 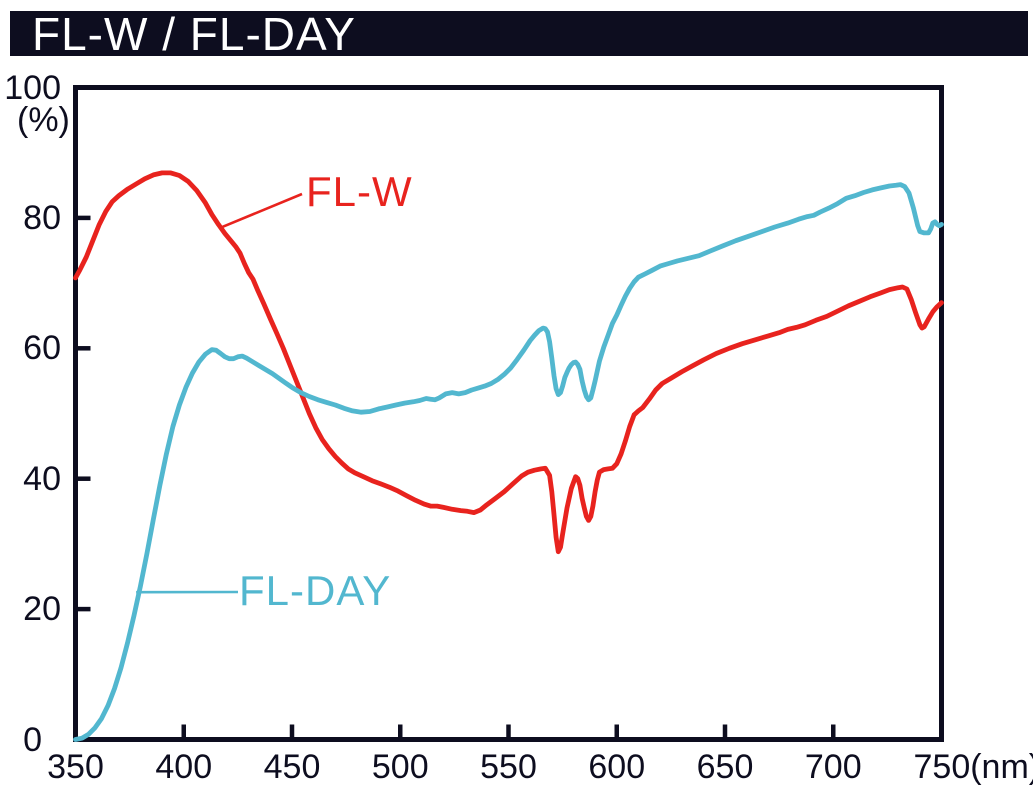 I want to click on x-tick-label: 350, so click(x=75, y=767).